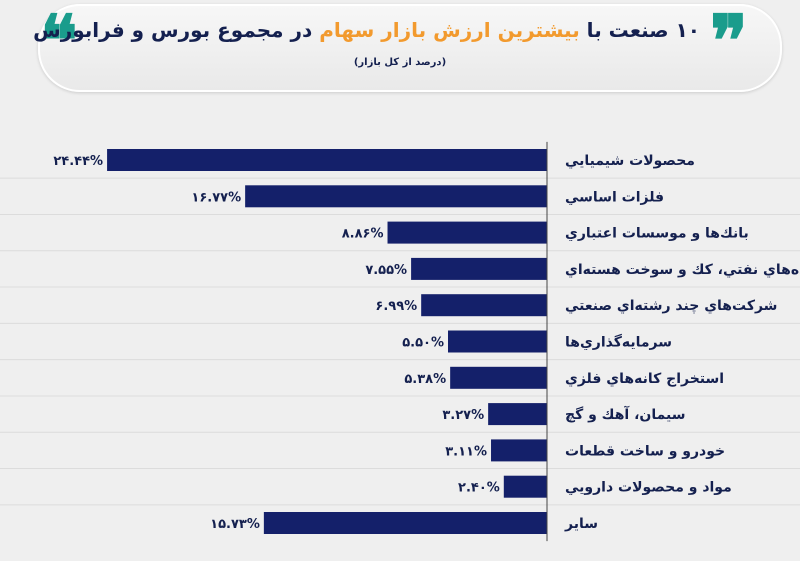  Describe the element at coordinates (648, 488) in the screenshot. I see `category-label: مواد و محصولات دارويي` at that location.